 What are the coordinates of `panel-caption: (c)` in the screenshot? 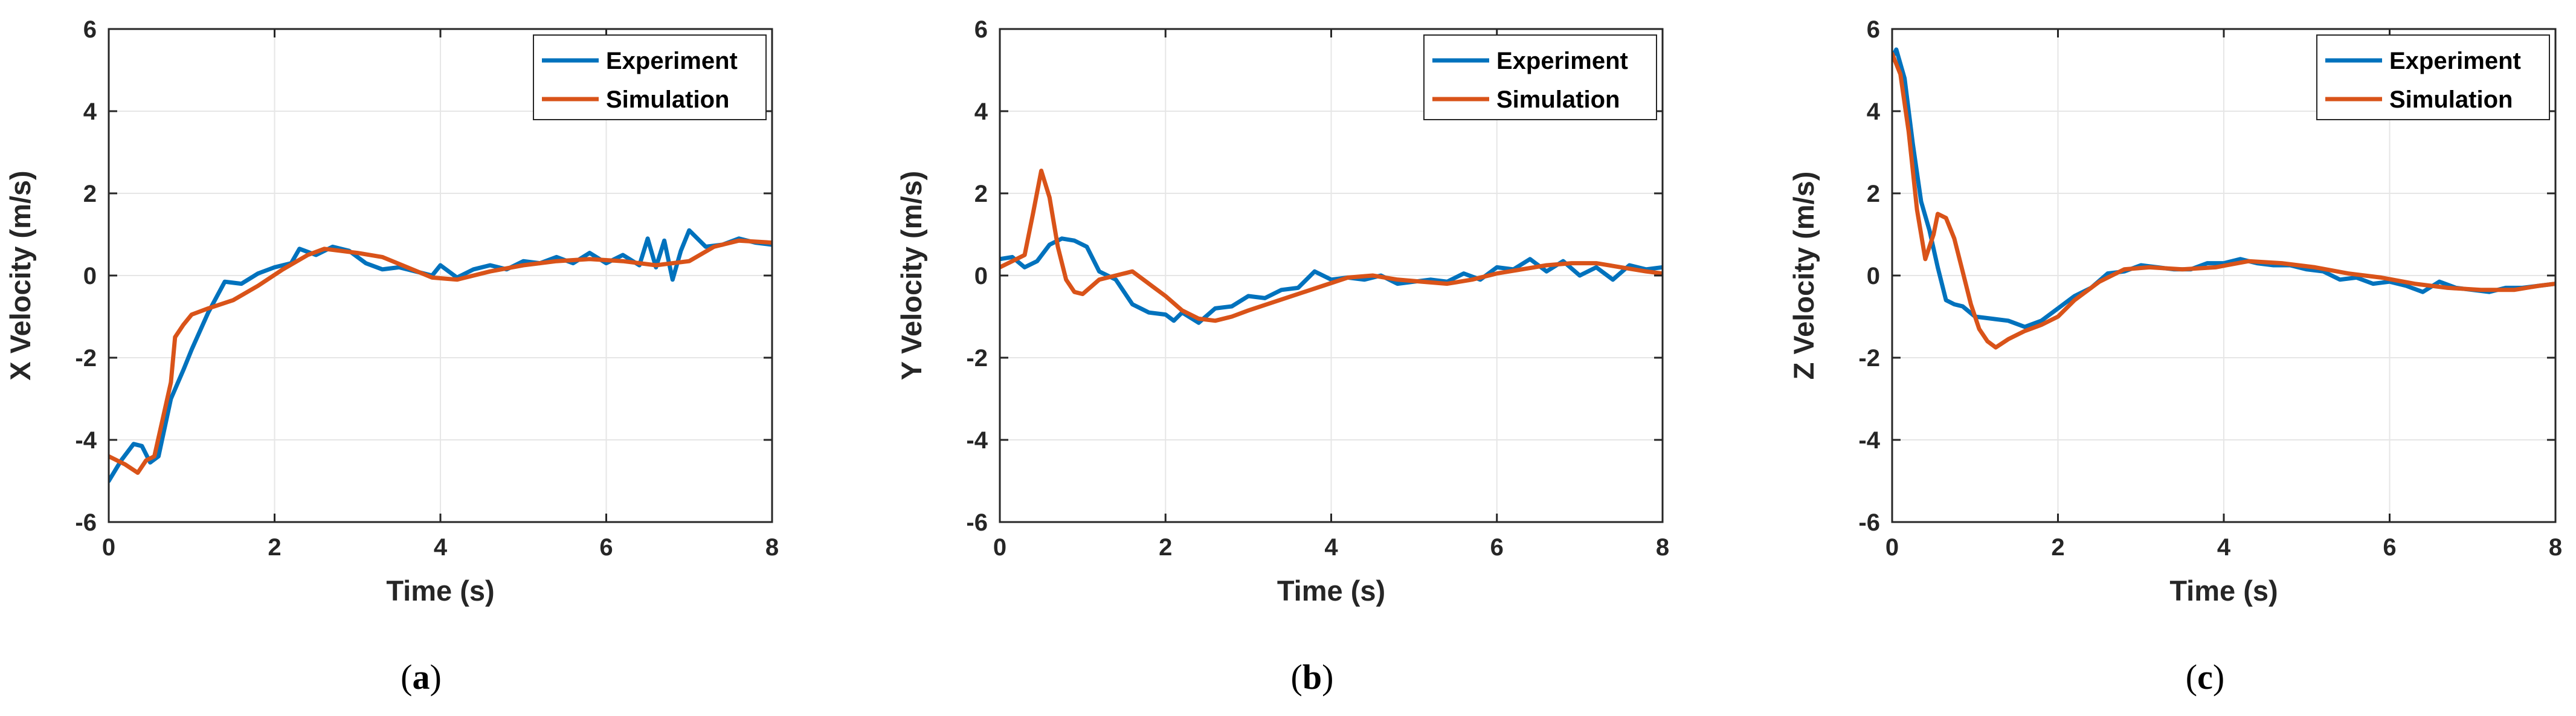 It's located at (2205, 677).